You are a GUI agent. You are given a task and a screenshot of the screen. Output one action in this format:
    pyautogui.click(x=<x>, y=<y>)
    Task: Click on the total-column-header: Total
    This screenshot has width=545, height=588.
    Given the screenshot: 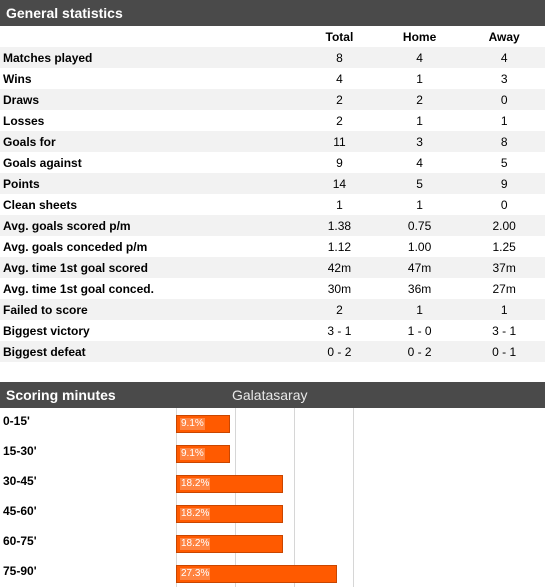 What is the action you would take?
    pyautogui.click(x=339, y=36)
    